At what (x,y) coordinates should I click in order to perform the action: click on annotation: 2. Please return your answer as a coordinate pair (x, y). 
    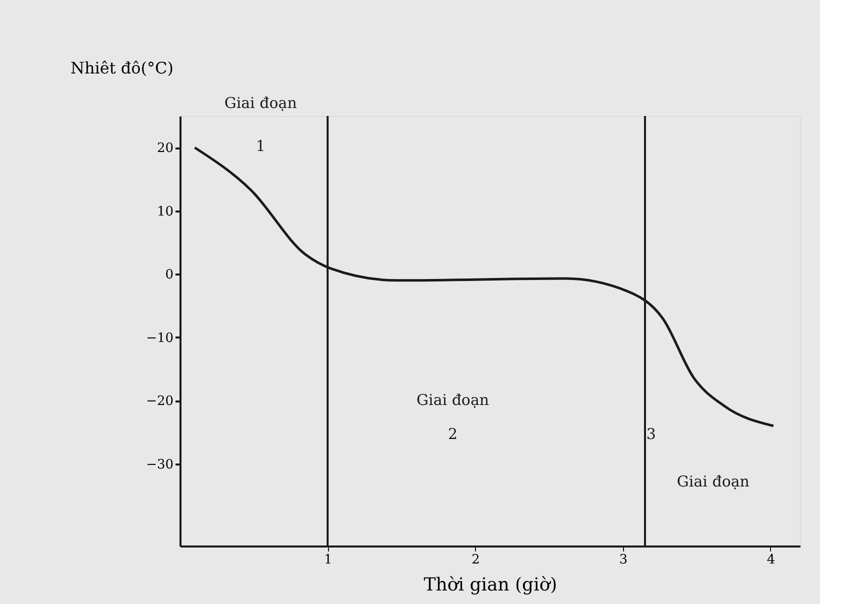
    Looking at the image, I should click on (453, 434).